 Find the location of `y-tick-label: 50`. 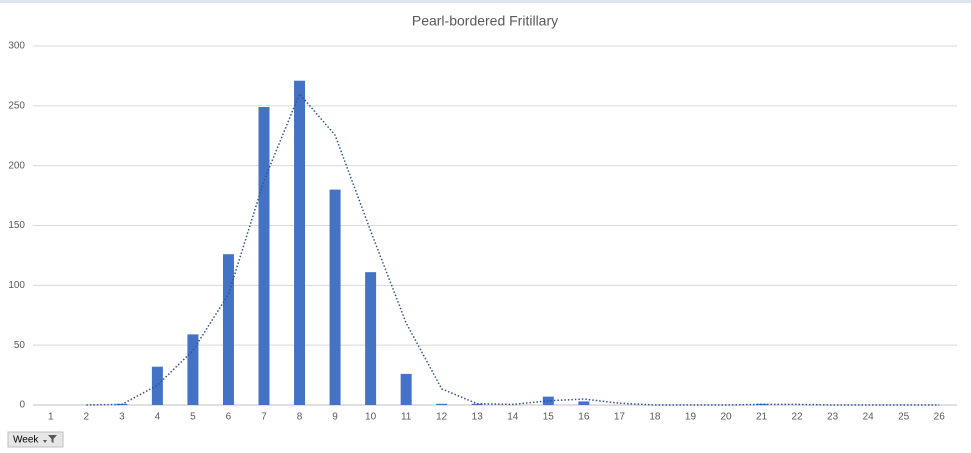

y-tick-label: 50 is located at coordinates (20, 345).